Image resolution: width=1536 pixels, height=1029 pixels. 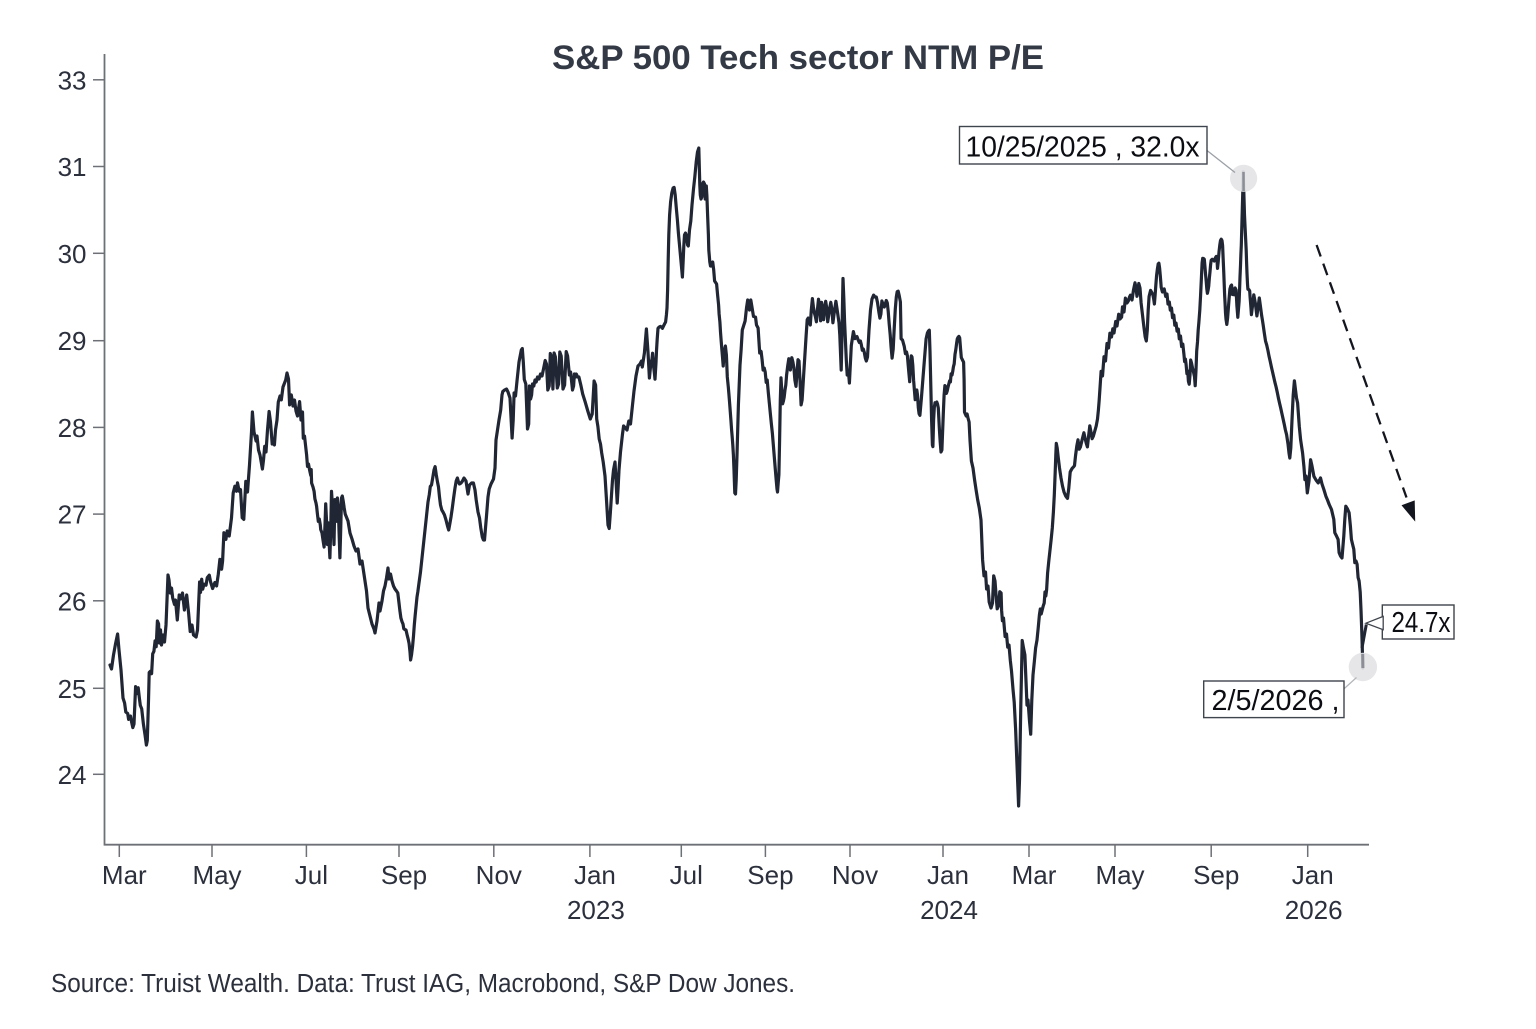 I want to click on svg-text: 25, so click(x=72, y=689).